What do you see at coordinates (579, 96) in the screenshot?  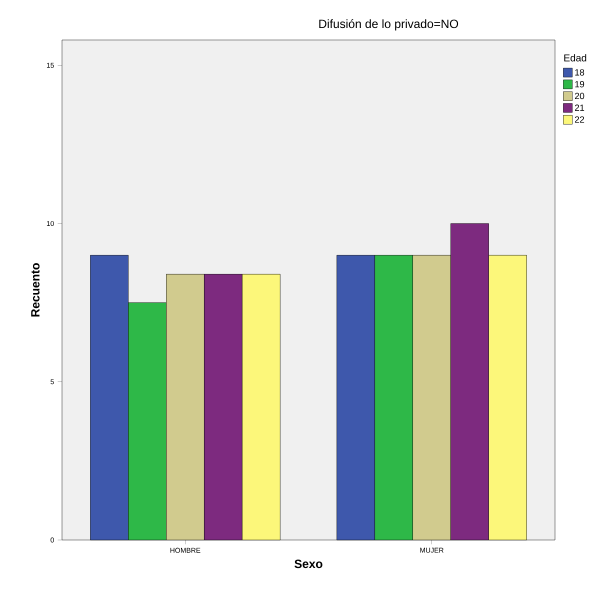 I see `legend-label: 20` at bounding box center [579, 96].